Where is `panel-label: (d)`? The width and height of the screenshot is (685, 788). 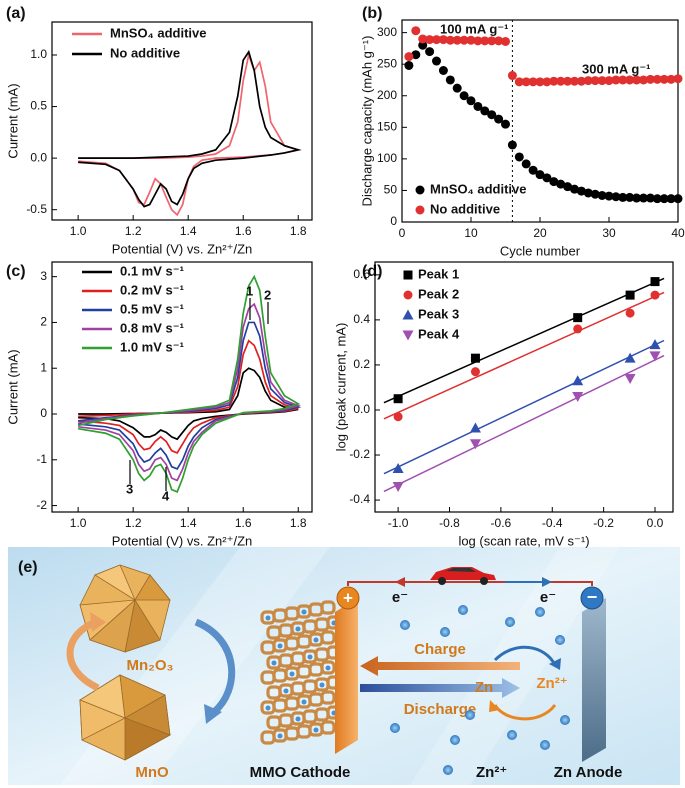 panel-label: (d) is located at coordinates (372, 271).